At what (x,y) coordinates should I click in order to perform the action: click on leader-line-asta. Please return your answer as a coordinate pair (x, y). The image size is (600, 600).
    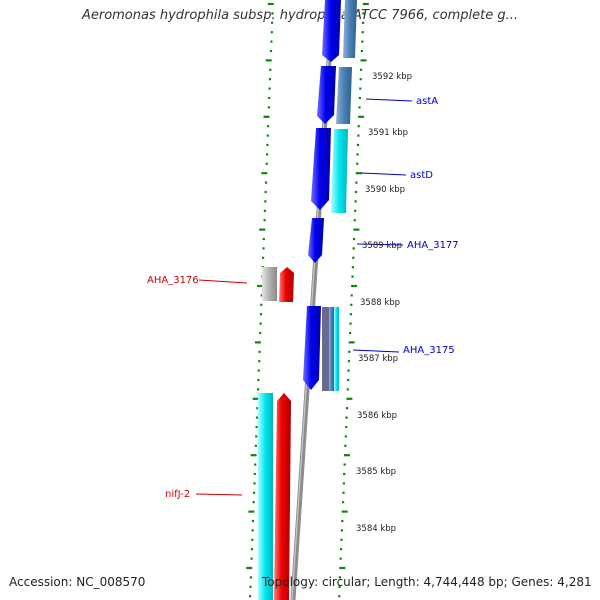
    Looking at the image, I should click on (389, 100).